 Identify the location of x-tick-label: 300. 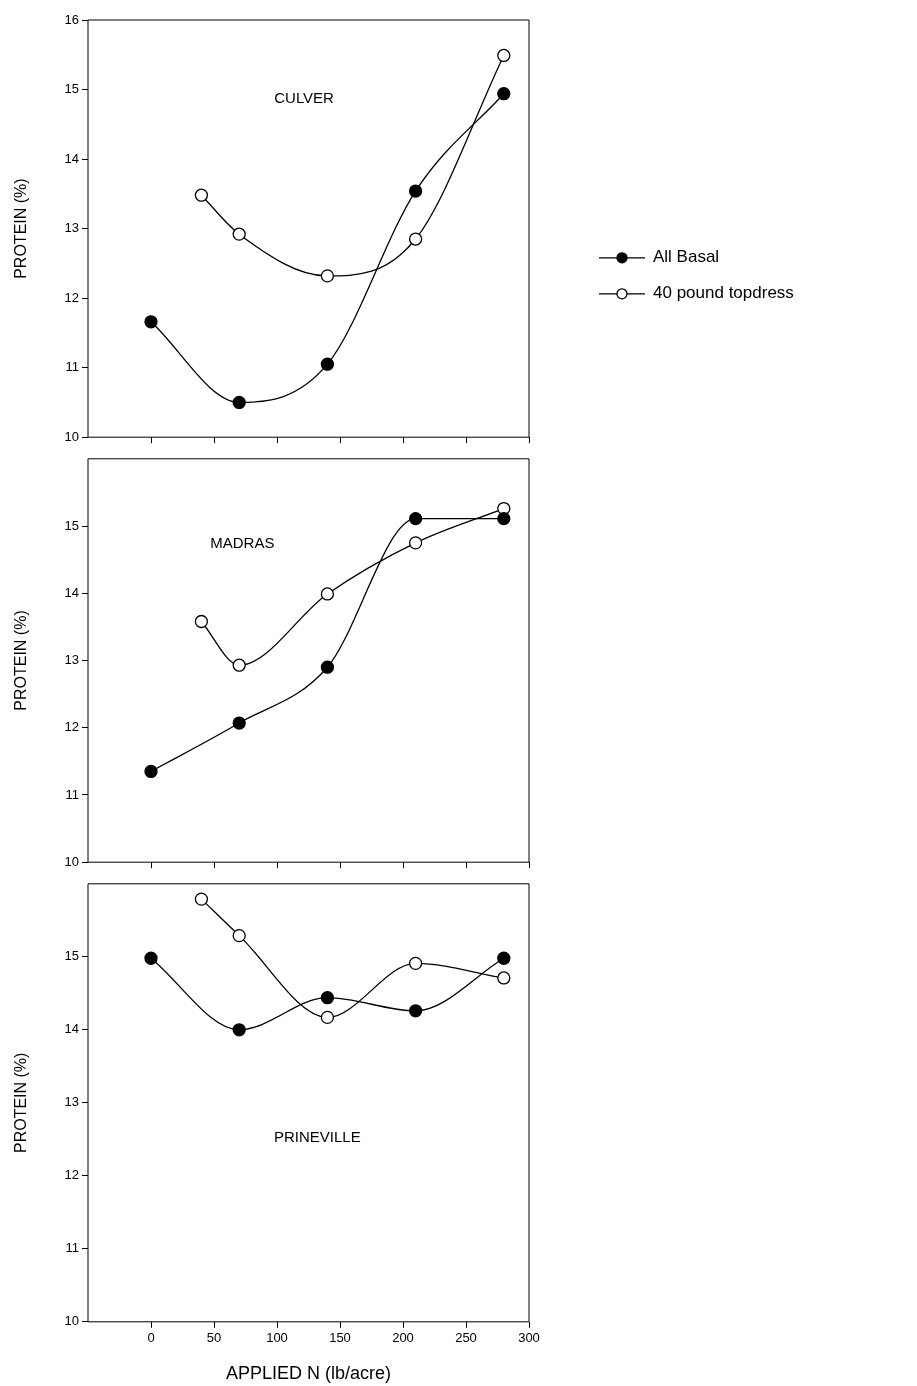
(529, 1338).